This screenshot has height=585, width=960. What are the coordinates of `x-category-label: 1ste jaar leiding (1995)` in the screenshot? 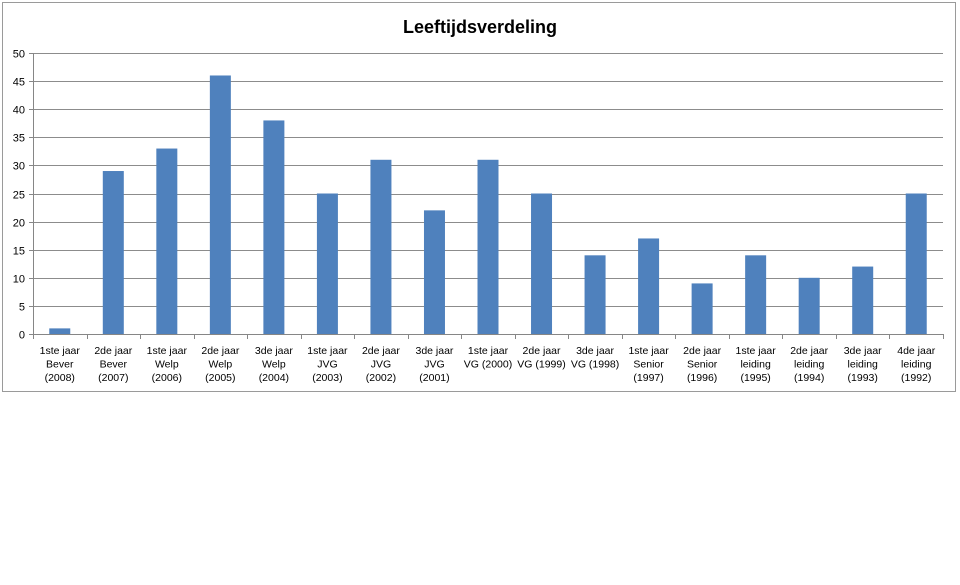 It's located at (756, 364).